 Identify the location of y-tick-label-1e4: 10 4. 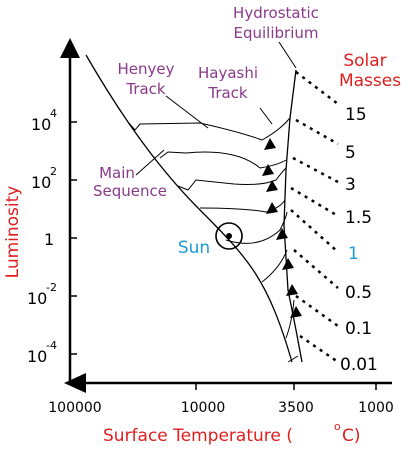
(44, 120).